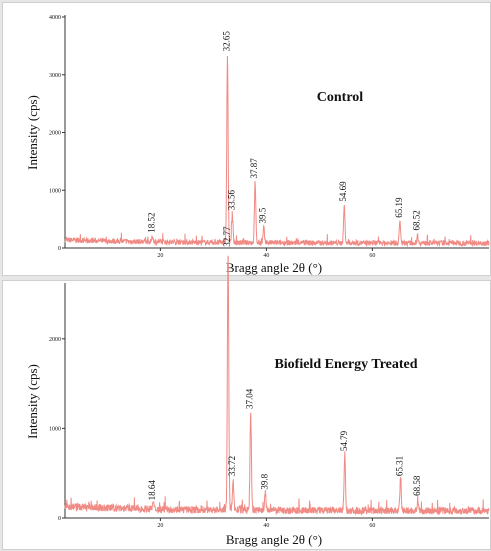 This screenshot has height=551, width=491. I want to click on treated-peak-label: 37.04, so click(250, 398).